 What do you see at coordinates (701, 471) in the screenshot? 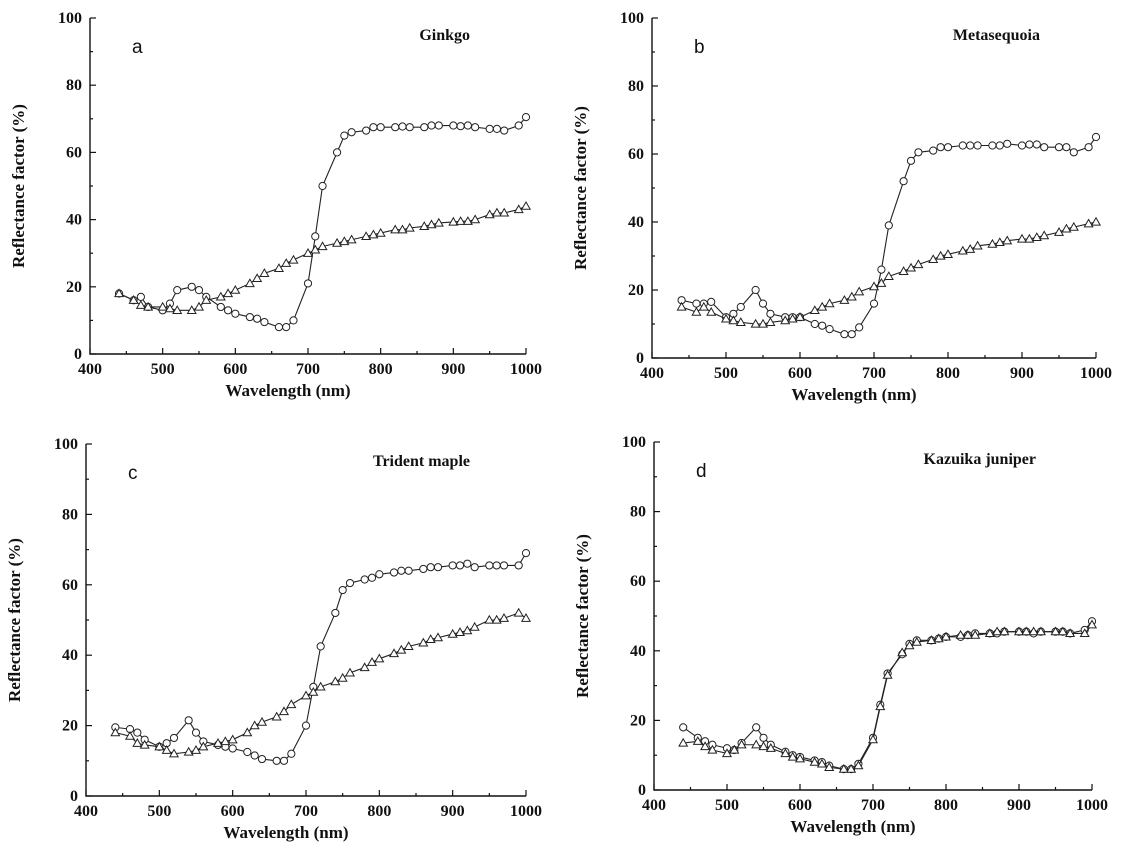
I see `panel-letter: d` at bounding box center [701, 471].